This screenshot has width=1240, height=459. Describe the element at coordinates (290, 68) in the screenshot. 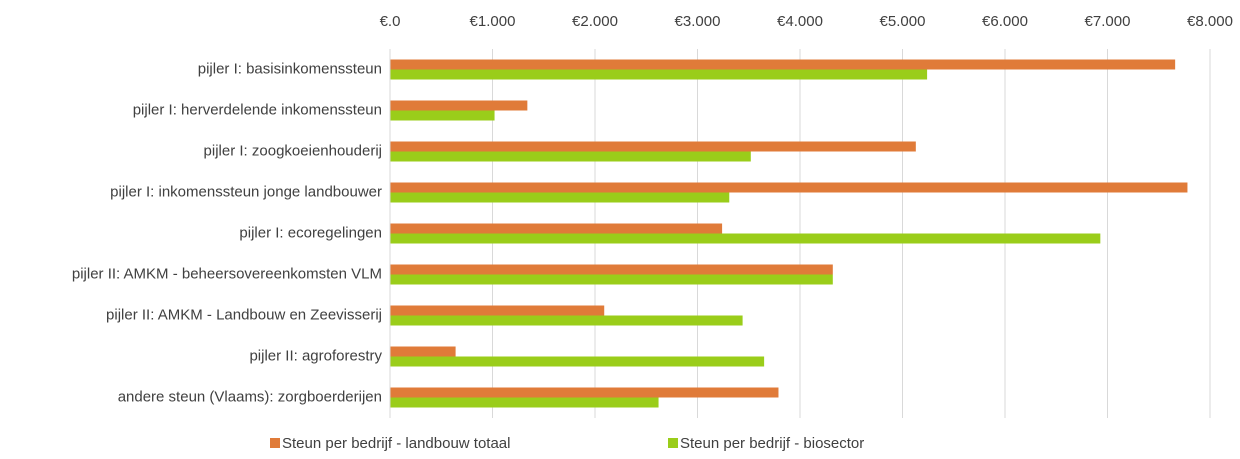

I see `y-tick-label: pijler I: basisinkomenssteun` at that location.